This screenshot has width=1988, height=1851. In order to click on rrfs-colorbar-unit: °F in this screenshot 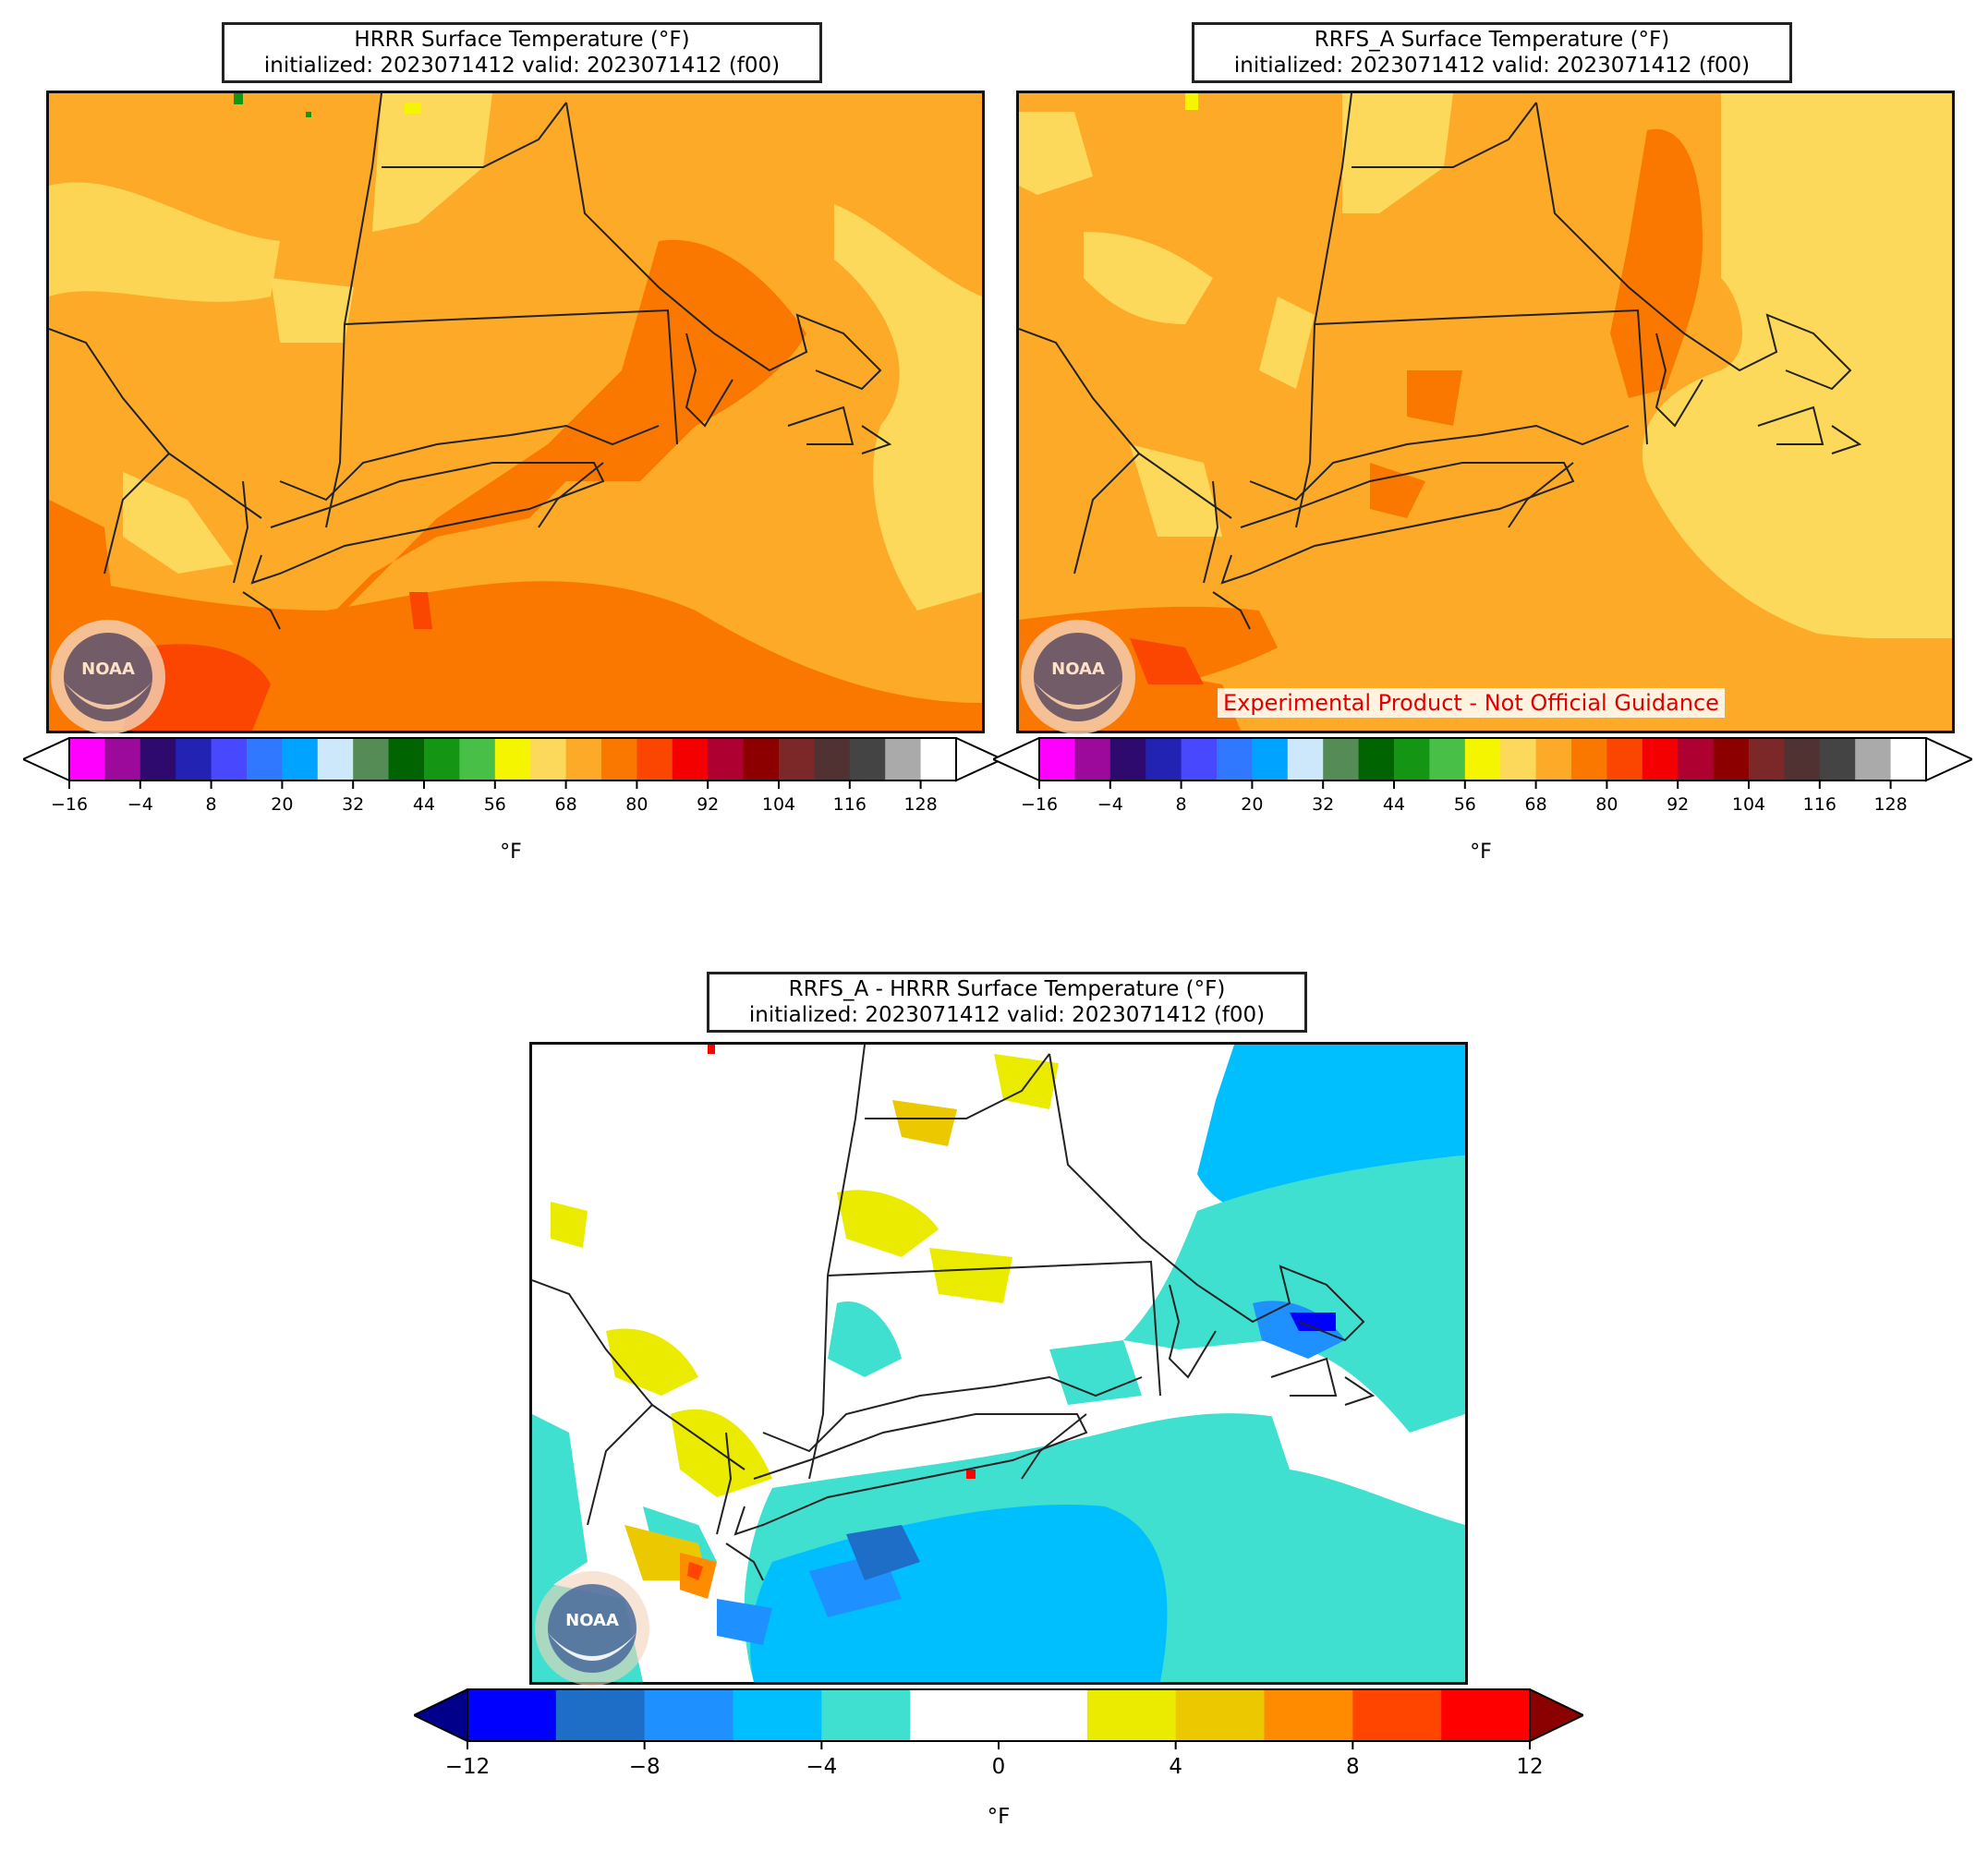, I will do `click(1481, 853)`.